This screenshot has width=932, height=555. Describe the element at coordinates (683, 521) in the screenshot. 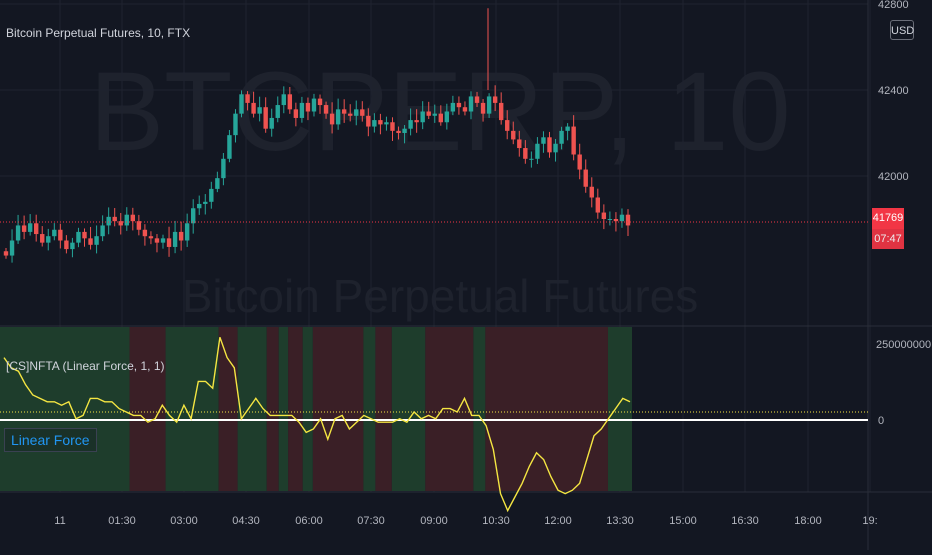

I see `time-tick-label: 15:00` at that location.